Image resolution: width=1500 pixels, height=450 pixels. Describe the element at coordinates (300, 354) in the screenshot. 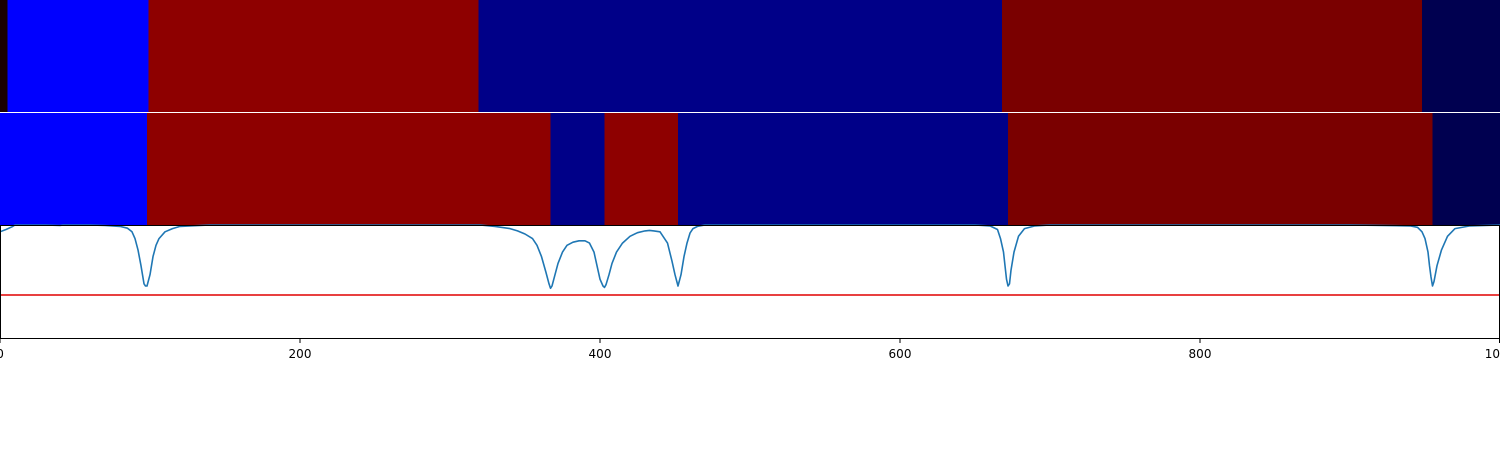

I see `x-tick-label-200: 200` at that location.